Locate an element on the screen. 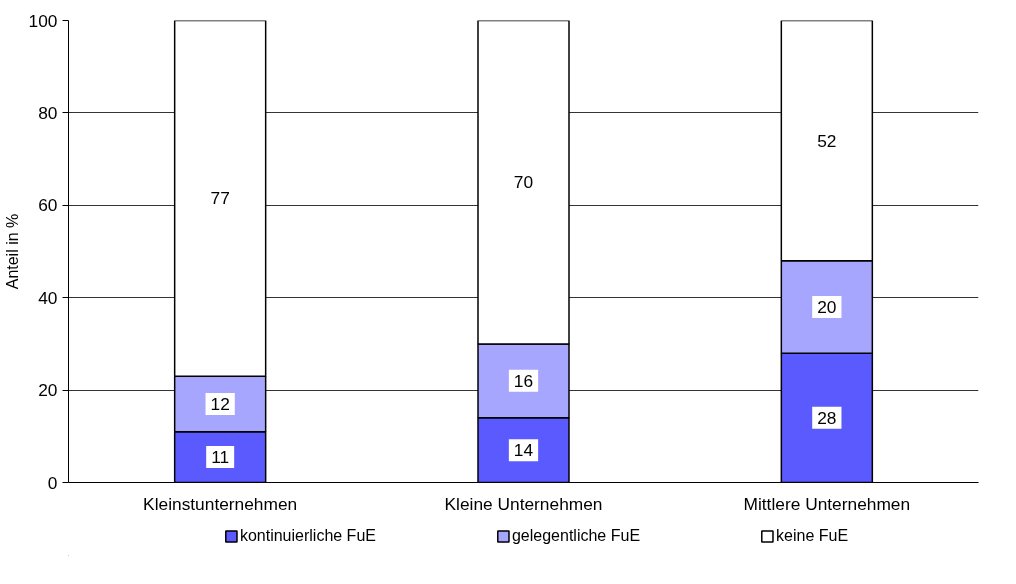 The width and height of the screenshot is (1016, 584). data-label: 52 is located at coordinates (827, 140).